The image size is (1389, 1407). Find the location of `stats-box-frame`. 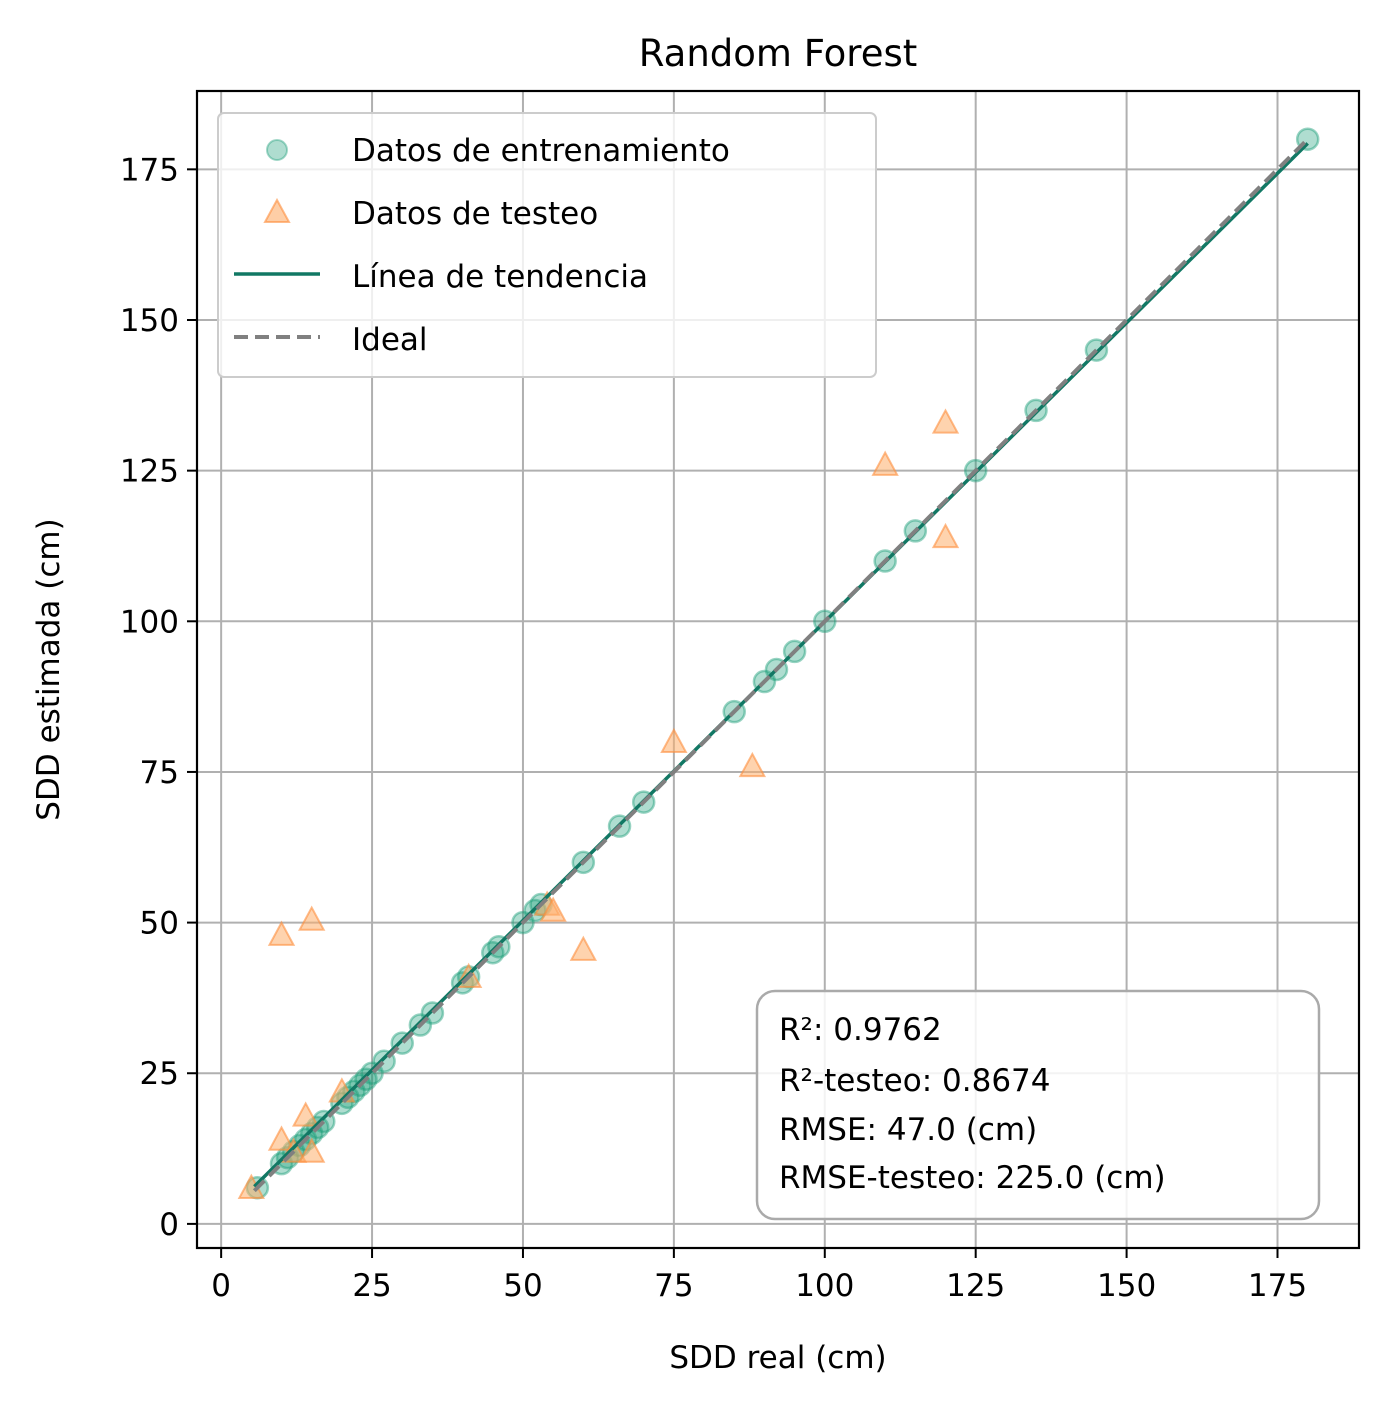

stats-box-frame is located at coordinates (1038, 1105).